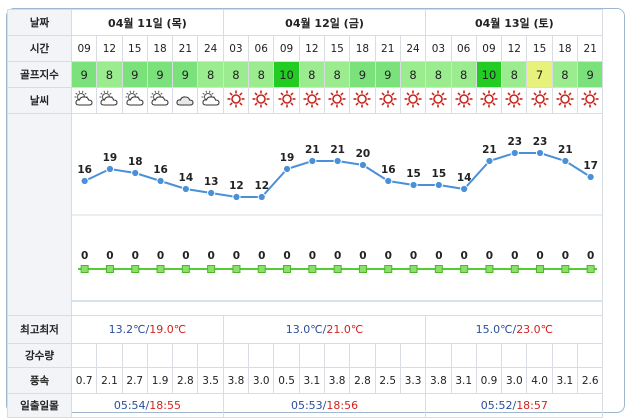 This screenshot has height=419, width=631. I want to click on time-cell: 24, so click(413, 48).